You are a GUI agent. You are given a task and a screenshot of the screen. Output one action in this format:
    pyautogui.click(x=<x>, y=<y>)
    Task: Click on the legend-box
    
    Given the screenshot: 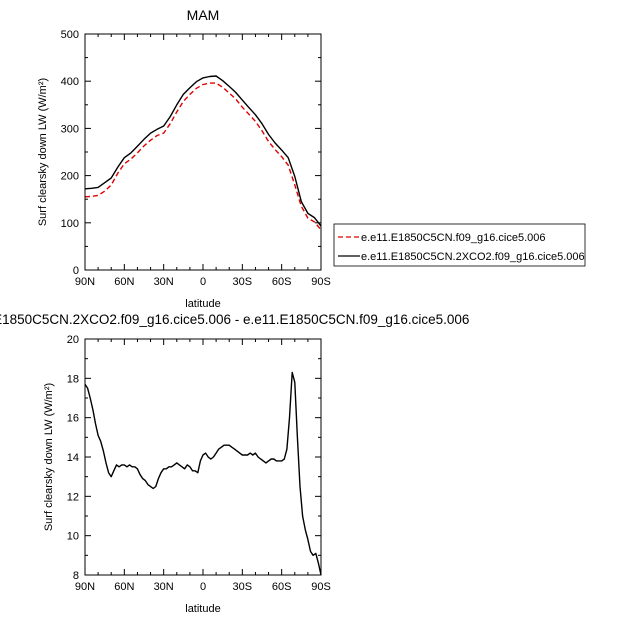 What is the action you would take?
    pyautogui.click(x=459, y=245)
    